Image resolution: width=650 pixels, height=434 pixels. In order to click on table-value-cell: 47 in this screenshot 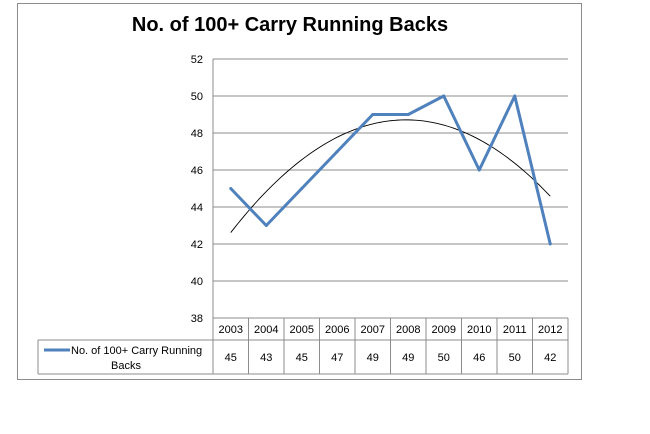, I will do `click(337, 358)`.